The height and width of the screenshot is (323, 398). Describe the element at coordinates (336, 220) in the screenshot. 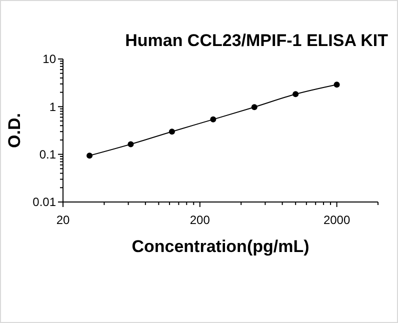

I see `x-tick-label: 2000` at that location.